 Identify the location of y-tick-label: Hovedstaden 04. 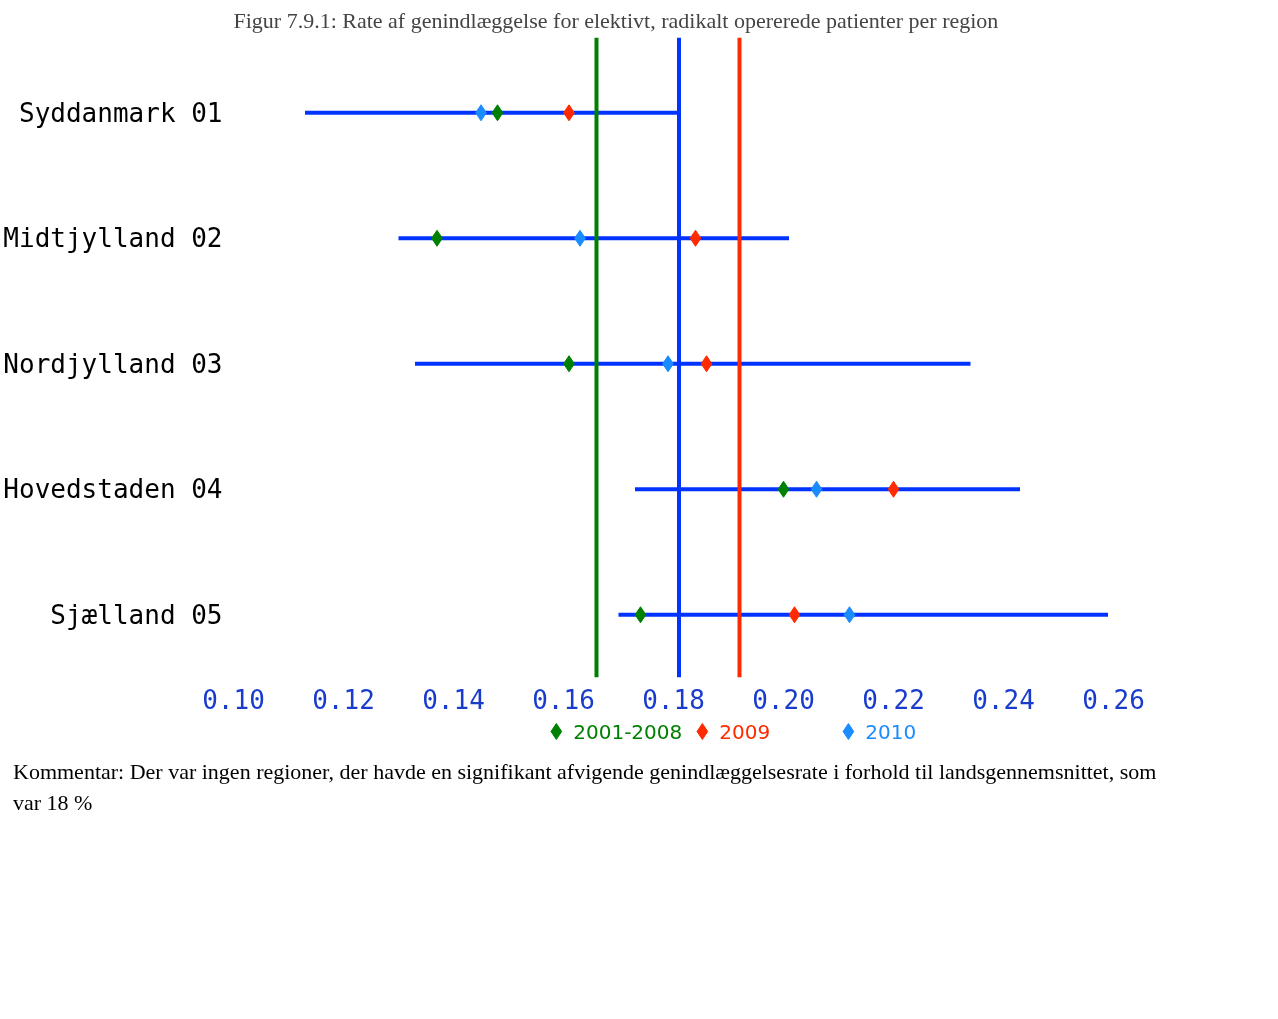
(113, 489).